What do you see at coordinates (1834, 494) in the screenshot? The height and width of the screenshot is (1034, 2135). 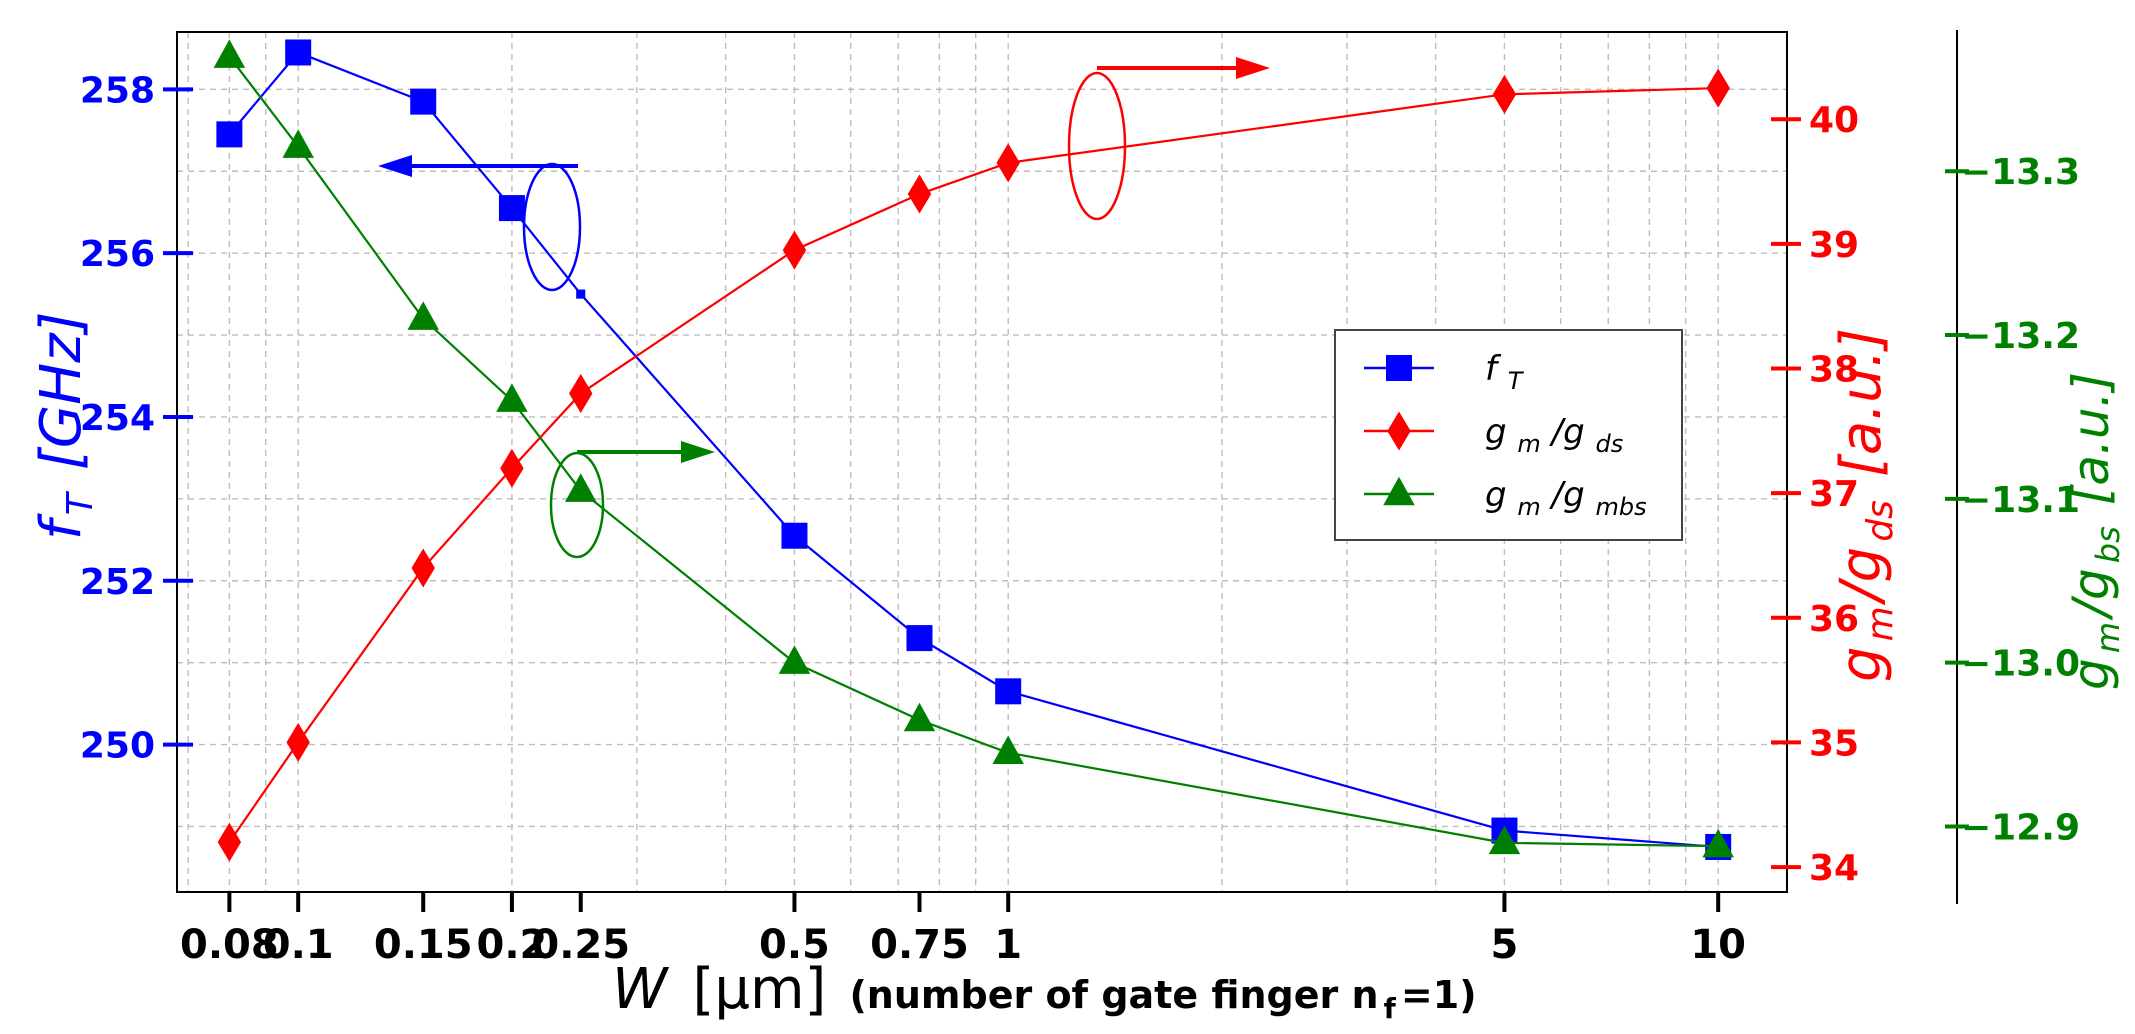 I see `right-tick-label: 37` at bounding box center [1834, 494].